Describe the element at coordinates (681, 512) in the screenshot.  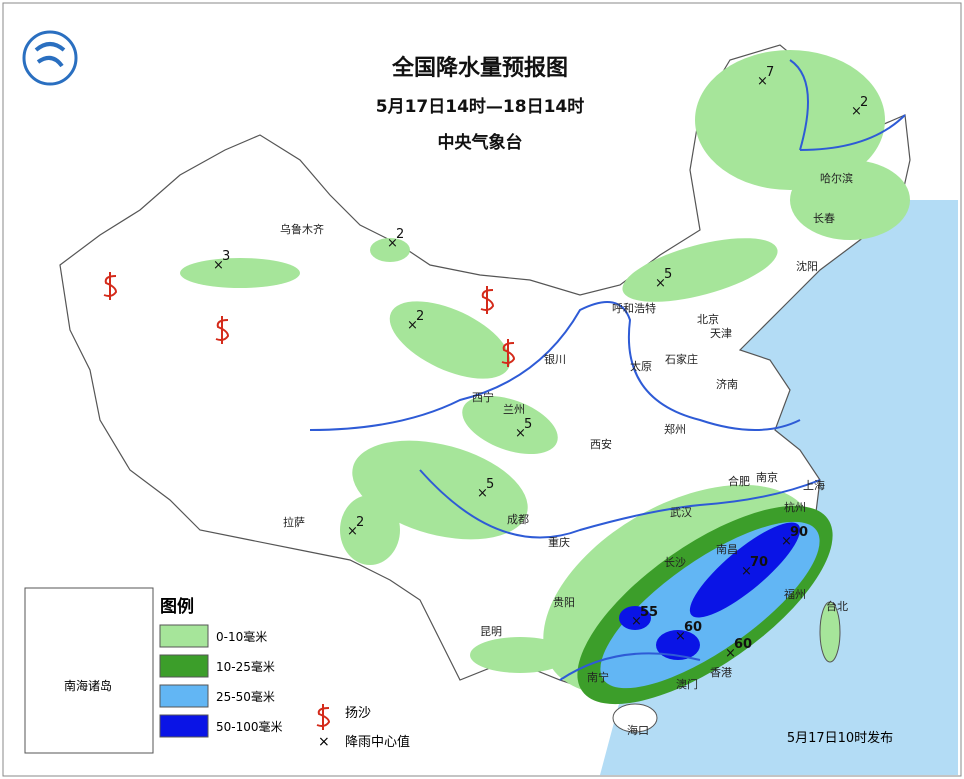
I see `city-label: 武汉` at that location.